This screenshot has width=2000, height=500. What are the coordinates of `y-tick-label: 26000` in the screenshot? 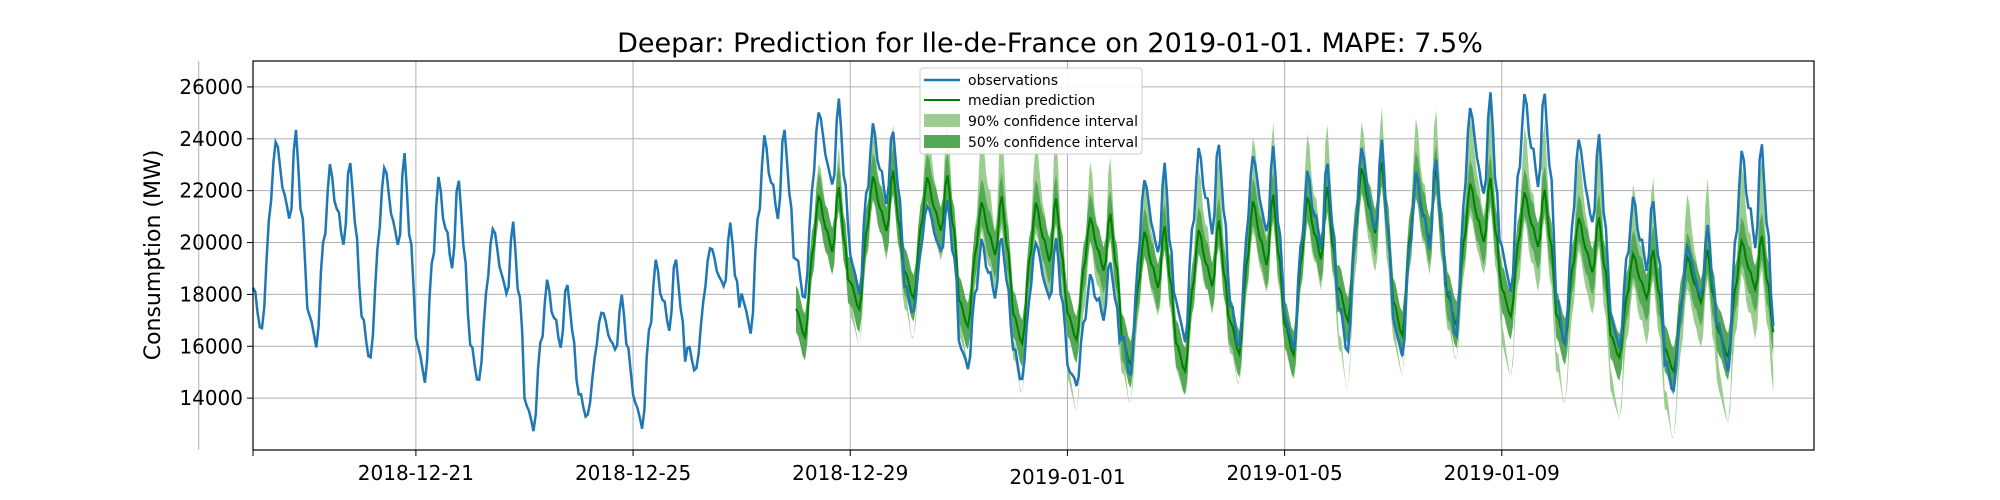 It's located at (211, 87).